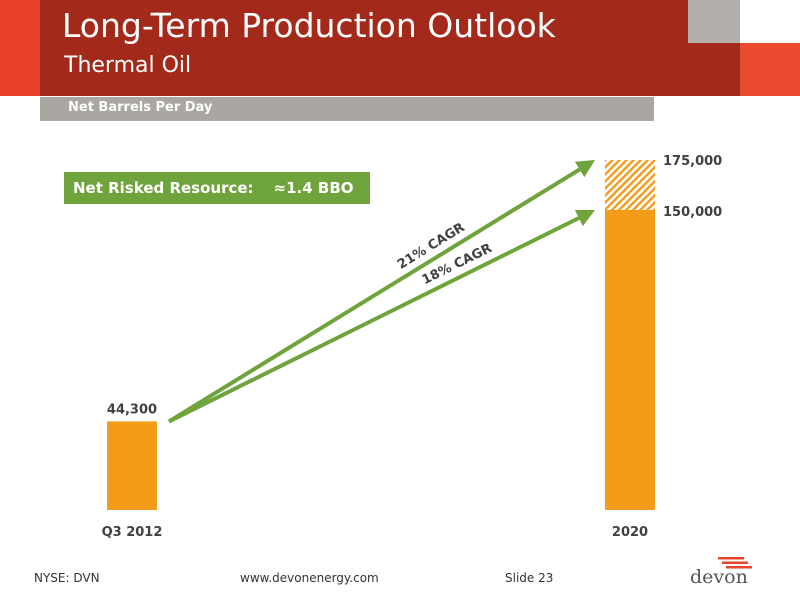 Image resolution: width=800 pixels, height=600 pixels. I want to click on footer-website: www.devonenergy.com, so click(309, 578).